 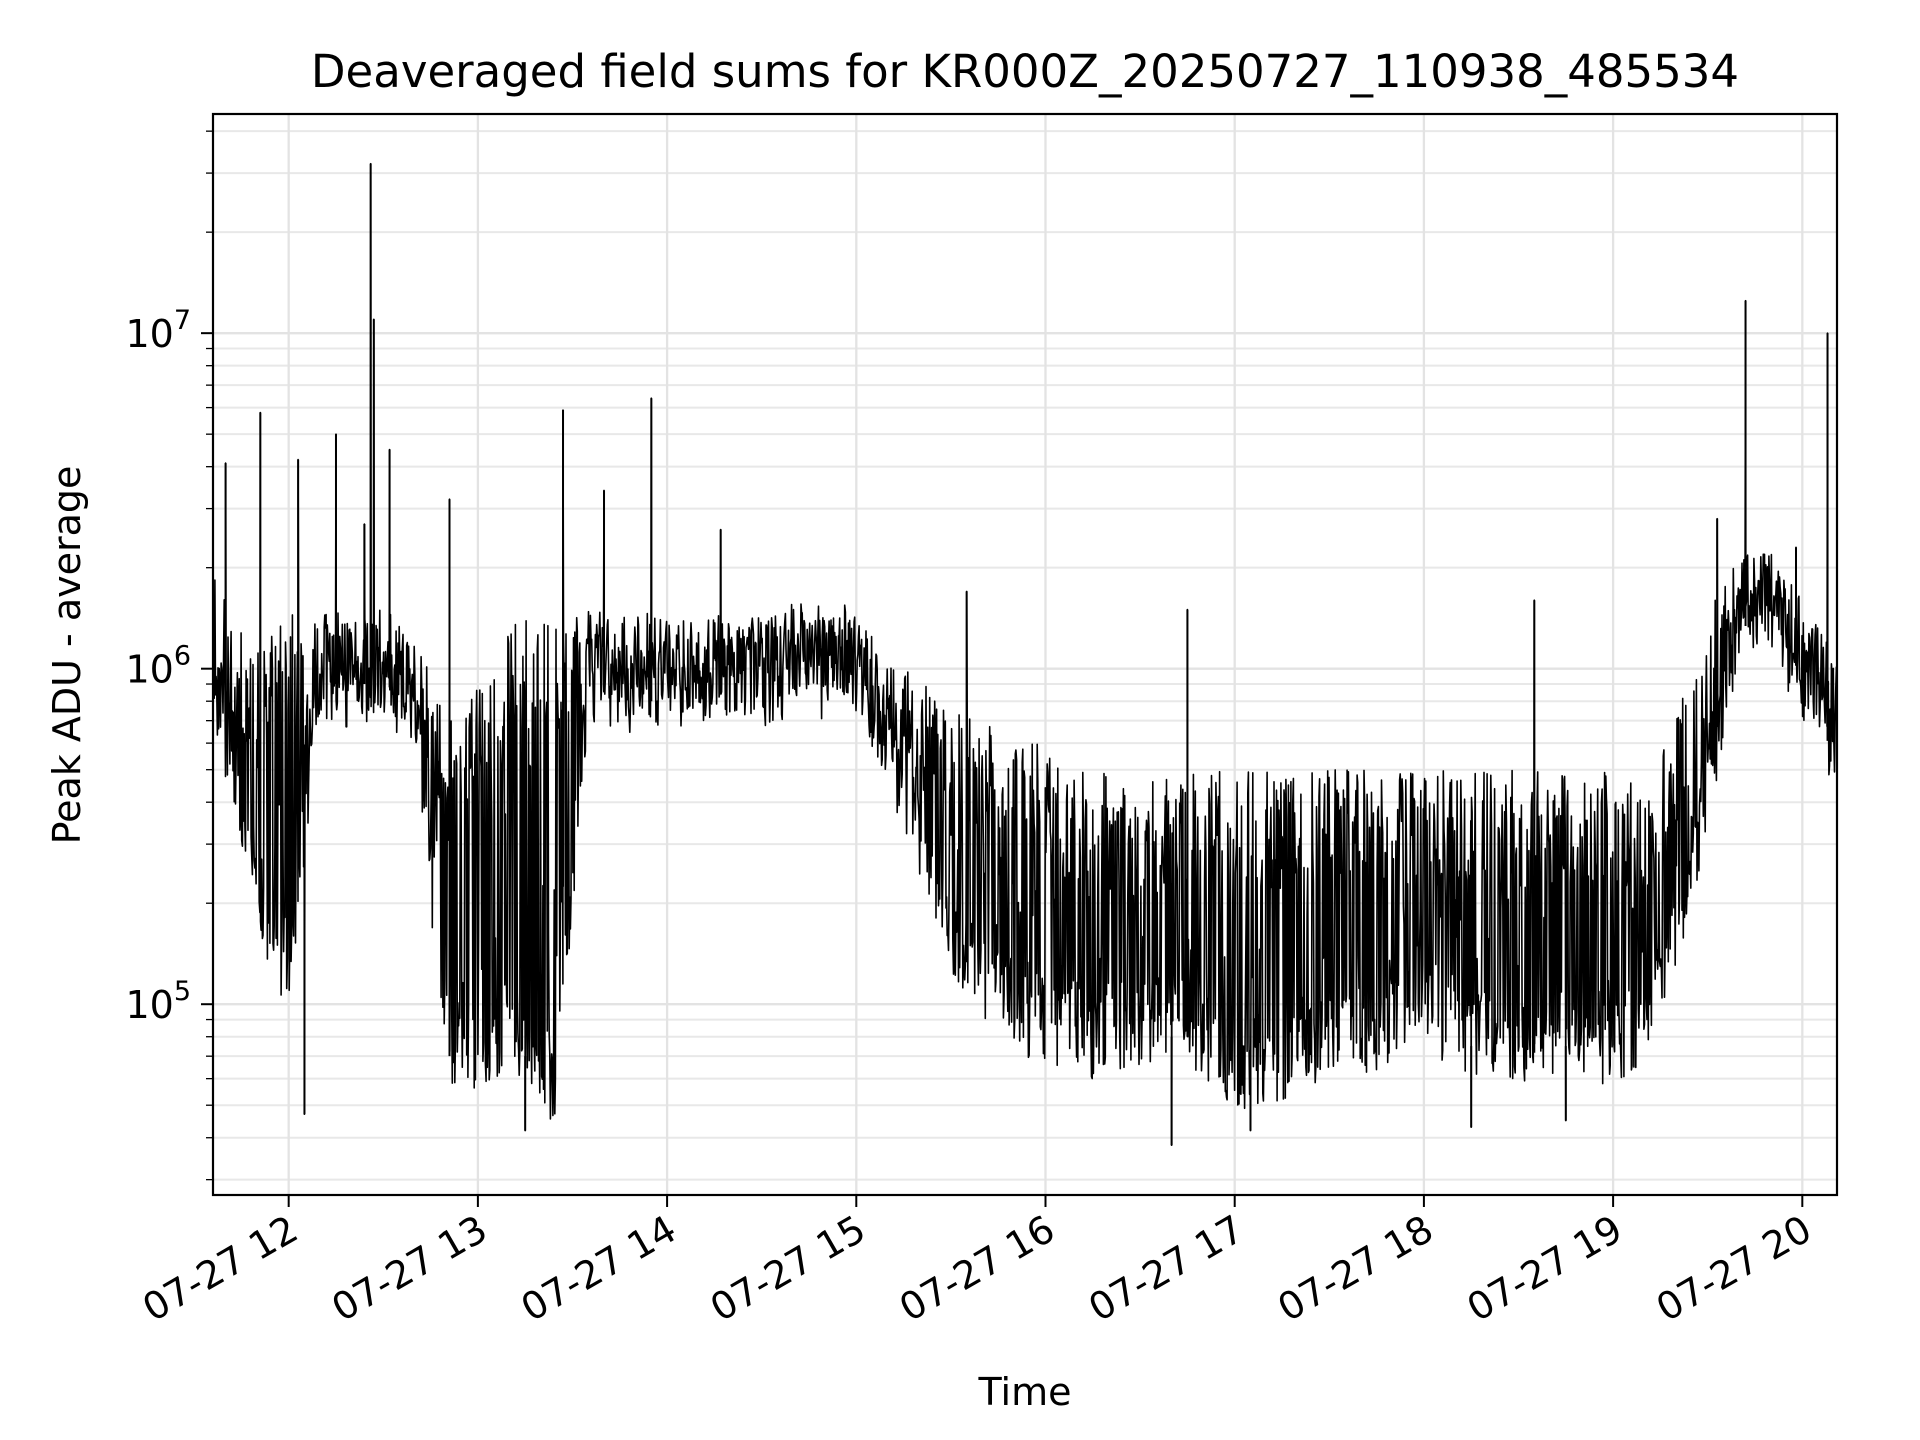 What do you see at coordinates (67, 655) in the screenshot?
I see `y-axis-label: Peak ADU - average` at bounding box center [67, 655].